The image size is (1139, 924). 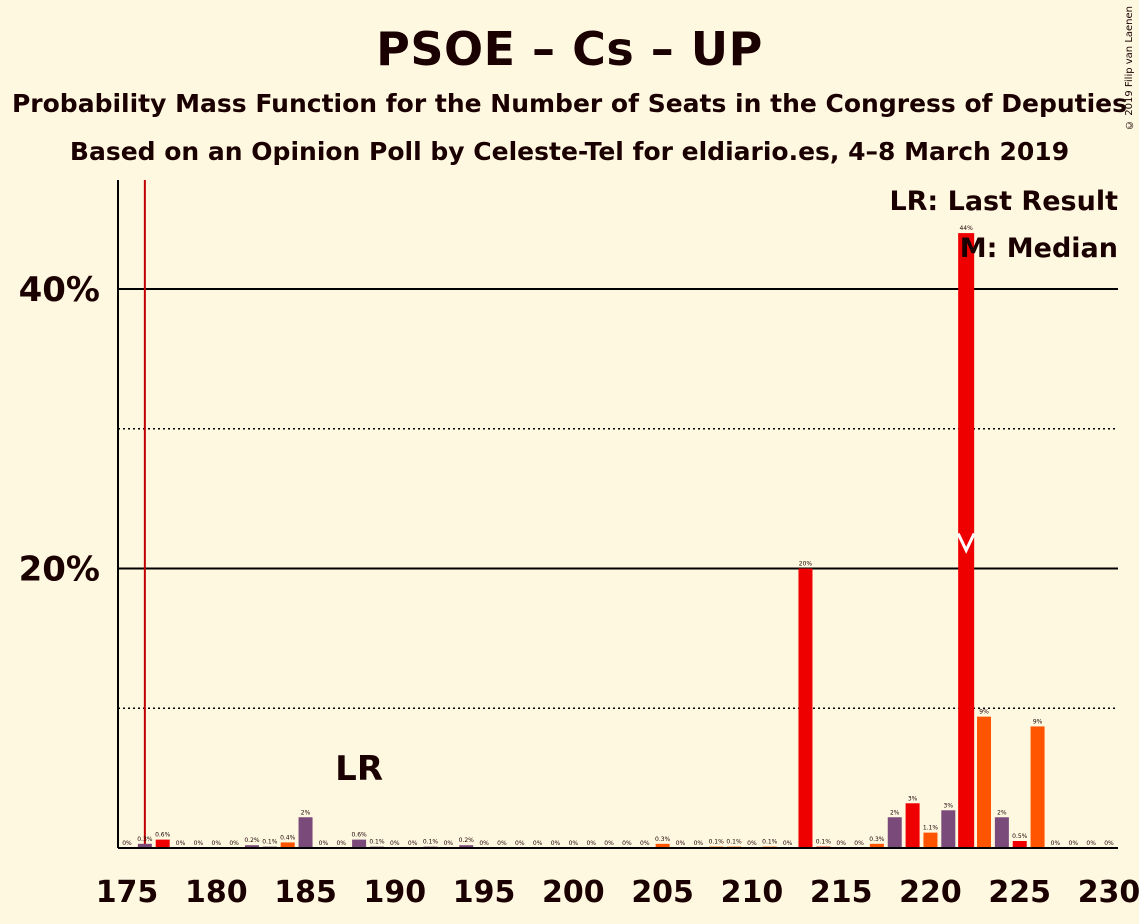 What do you see at coordinates (681, 843) in the screenshot?
I see `bar-label-206: 0%` at bounding box center [681, 843].